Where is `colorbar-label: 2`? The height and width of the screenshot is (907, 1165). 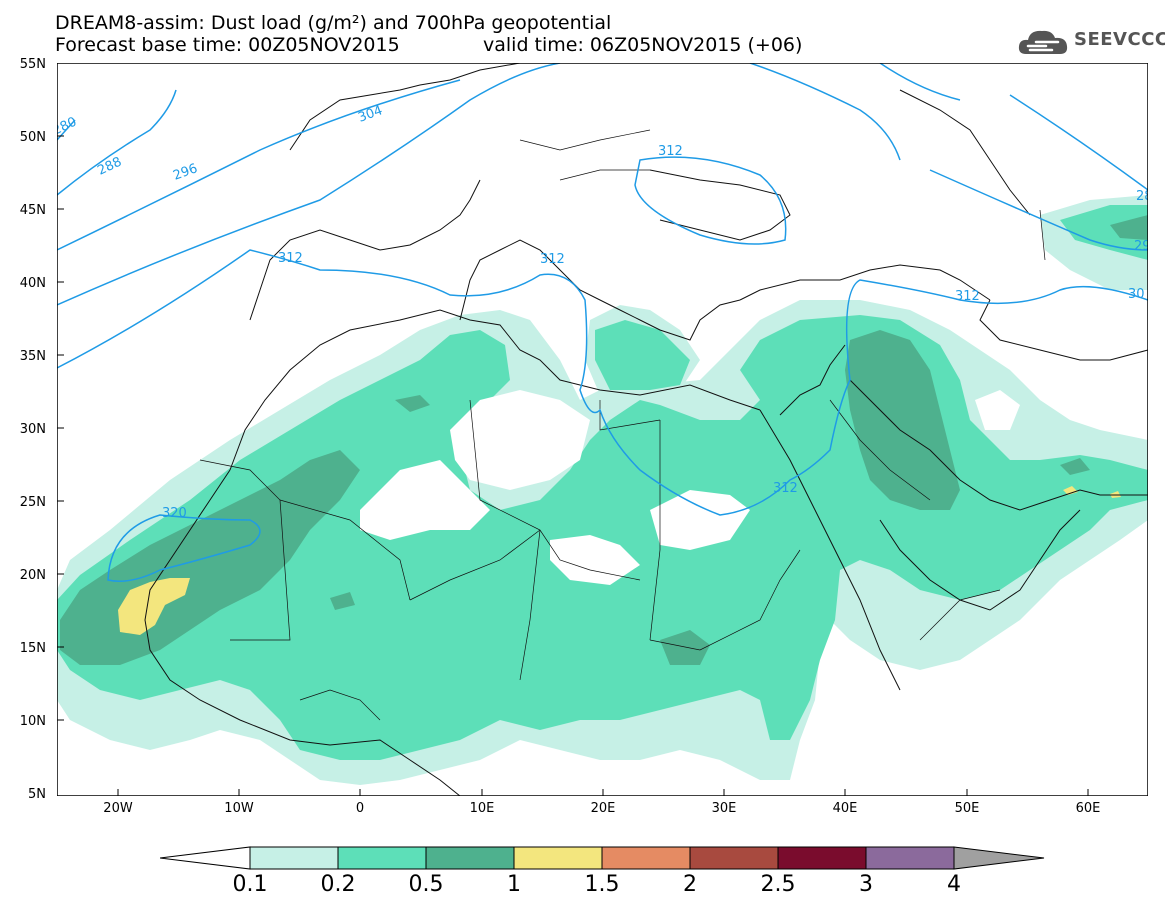
colorbar-label: 2 is located at coordinates (690, 884).